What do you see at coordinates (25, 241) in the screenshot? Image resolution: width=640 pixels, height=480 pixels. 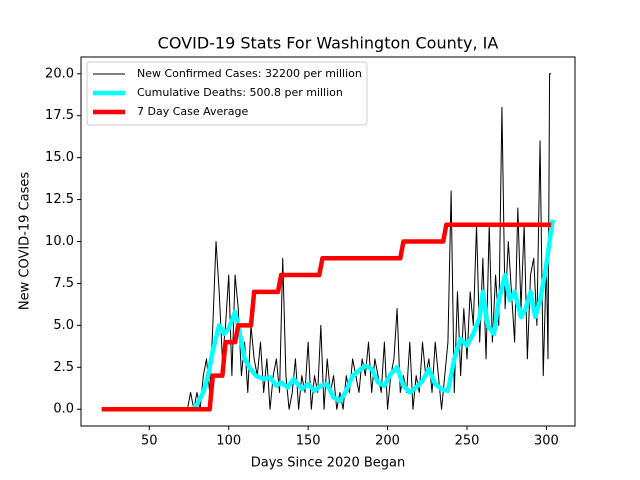 I see `y-axis-label: New COVID-19 Cases` at bounding box center [25, 241].